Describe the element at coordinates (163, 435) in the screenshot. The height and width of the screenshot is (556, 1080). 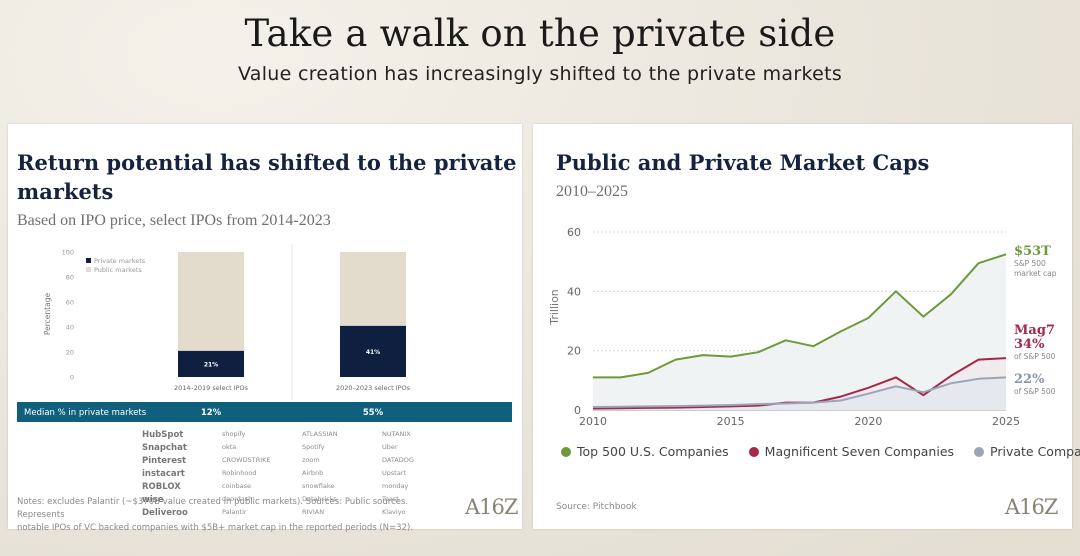
I see `company-logo: HubSpot` at that location.